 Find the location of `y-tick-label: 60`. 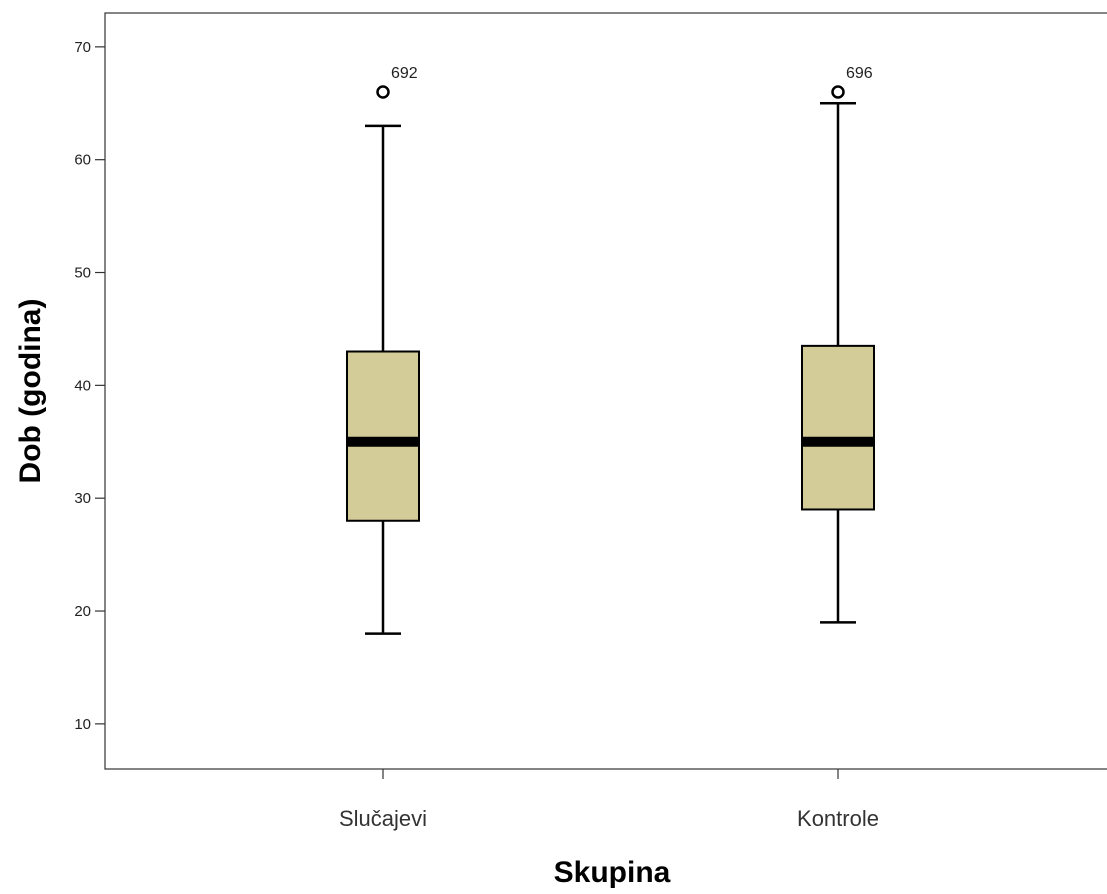

y-tick-label: 60 is located at coordinates (82, 160).